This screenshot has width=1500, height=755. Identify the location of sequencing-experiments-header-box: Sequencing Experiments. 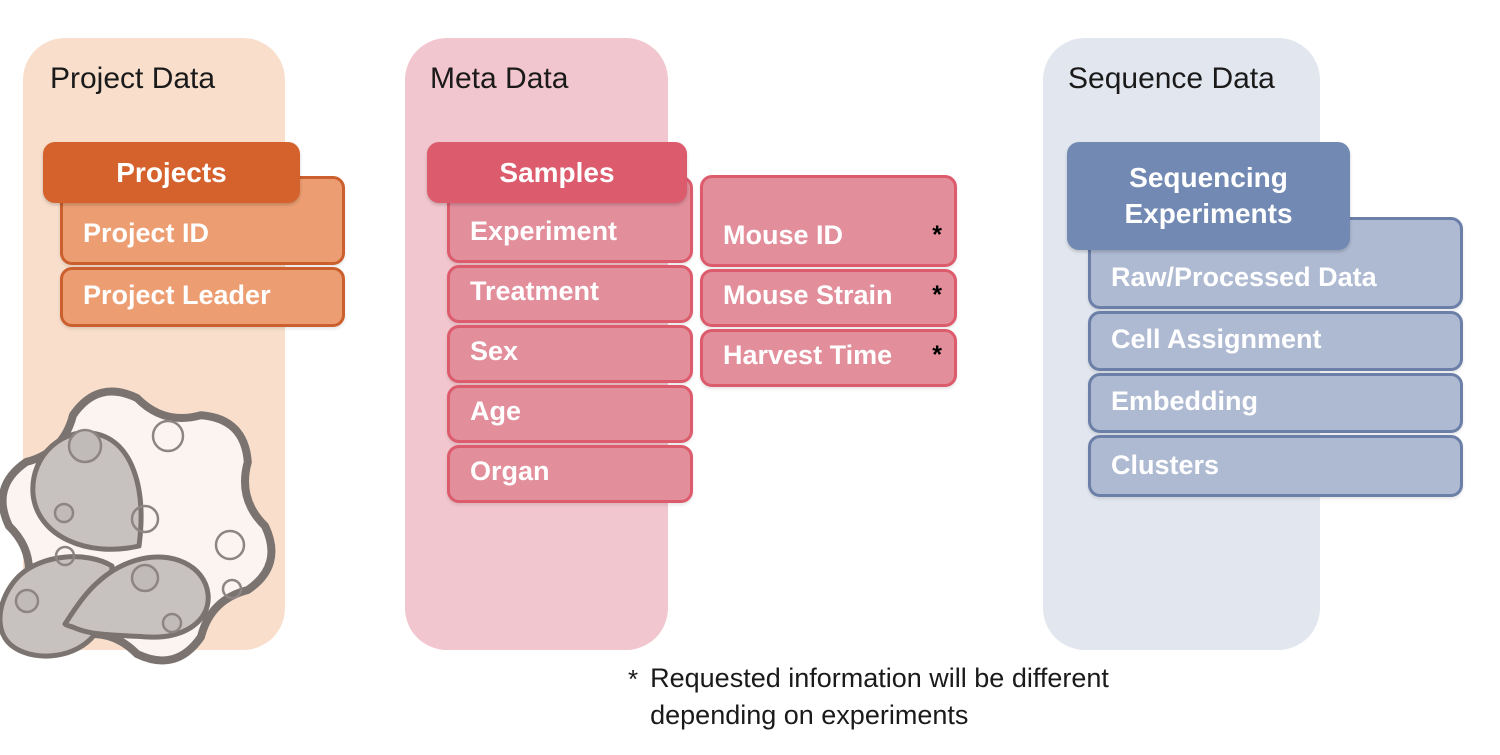
(1208, 196).